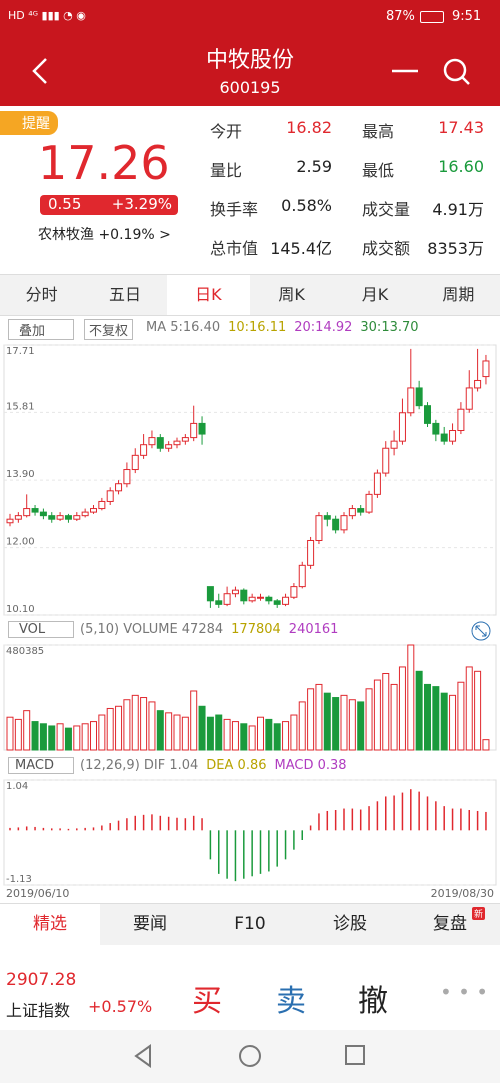  I want to click on legend-item: 177804, so click(256, 629).